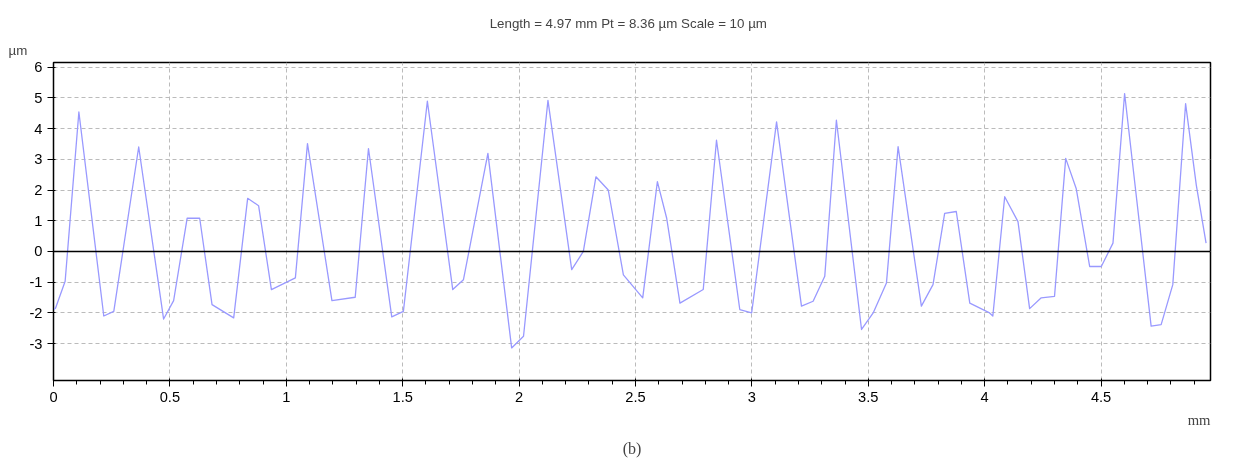 The width and height of the screenshot is (1243, 461). I want to click on chart-title: Length = 4.97 mm Pt = 8.36 µm Scale = 10 µm, so click(628, 23).